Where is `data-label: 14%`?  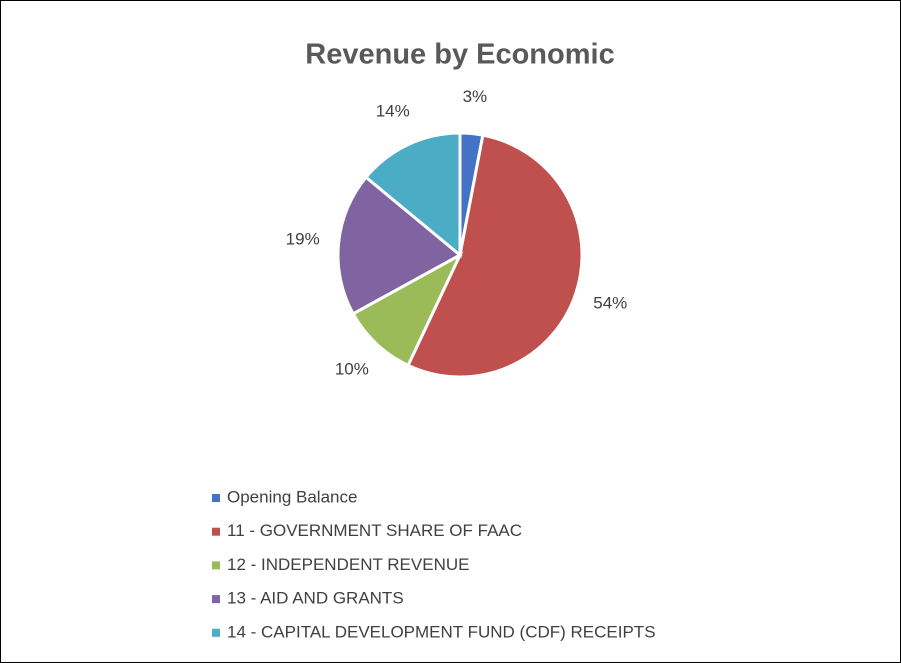
data-label: 14% is located at coordinates (393, 111).